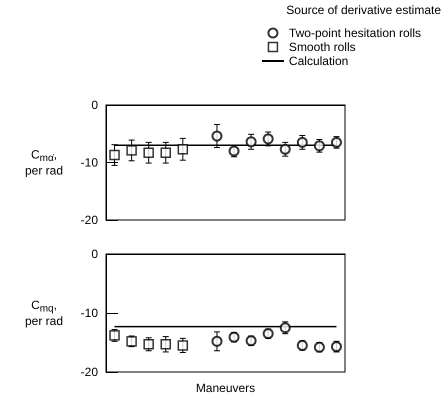  I want to click on legend-label: Two-point hesitation rolls, so click(355, 33).